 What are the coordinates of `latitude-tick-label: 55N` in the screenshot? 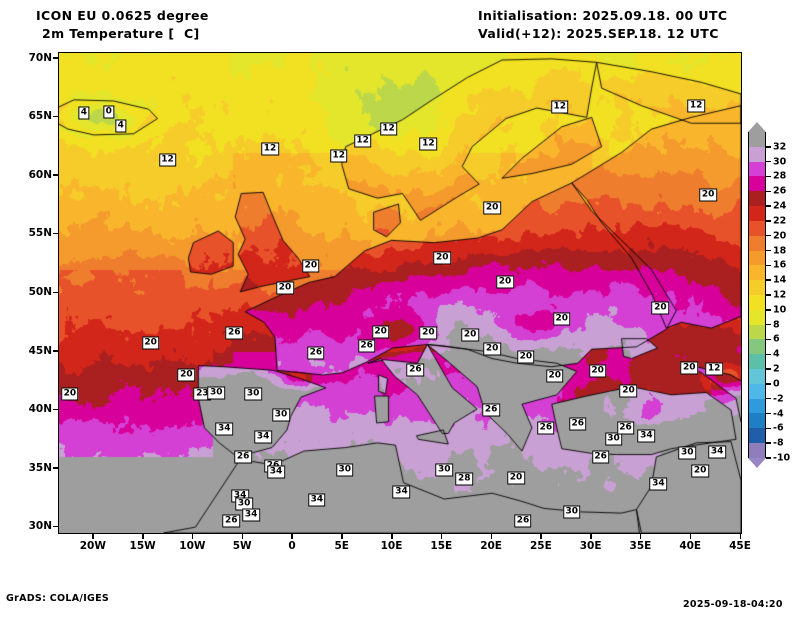 It's located at (40, 233).